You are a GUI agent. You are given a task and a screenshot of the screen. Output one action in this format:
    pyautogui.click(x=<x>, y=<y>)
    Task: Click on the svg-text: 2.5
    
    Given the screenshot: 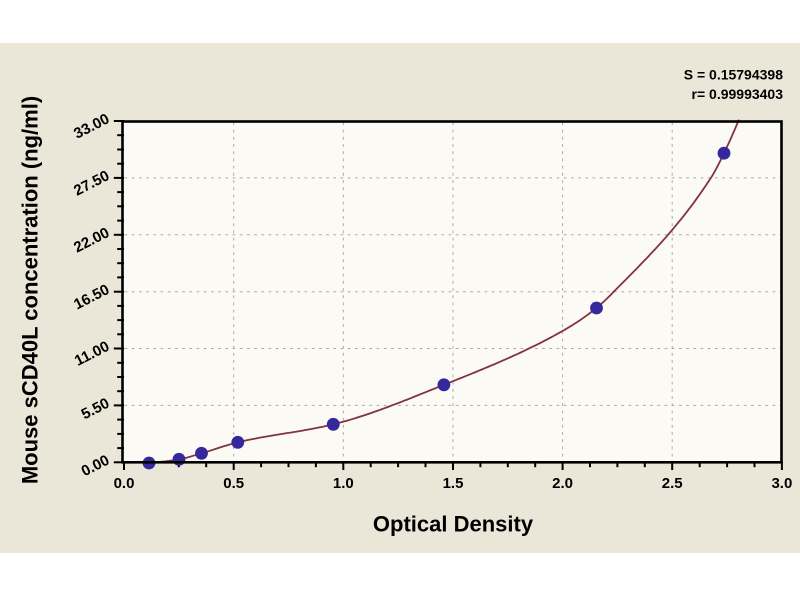 What is the action you would take?
    pyautogui.click(x=672, y=483)
    